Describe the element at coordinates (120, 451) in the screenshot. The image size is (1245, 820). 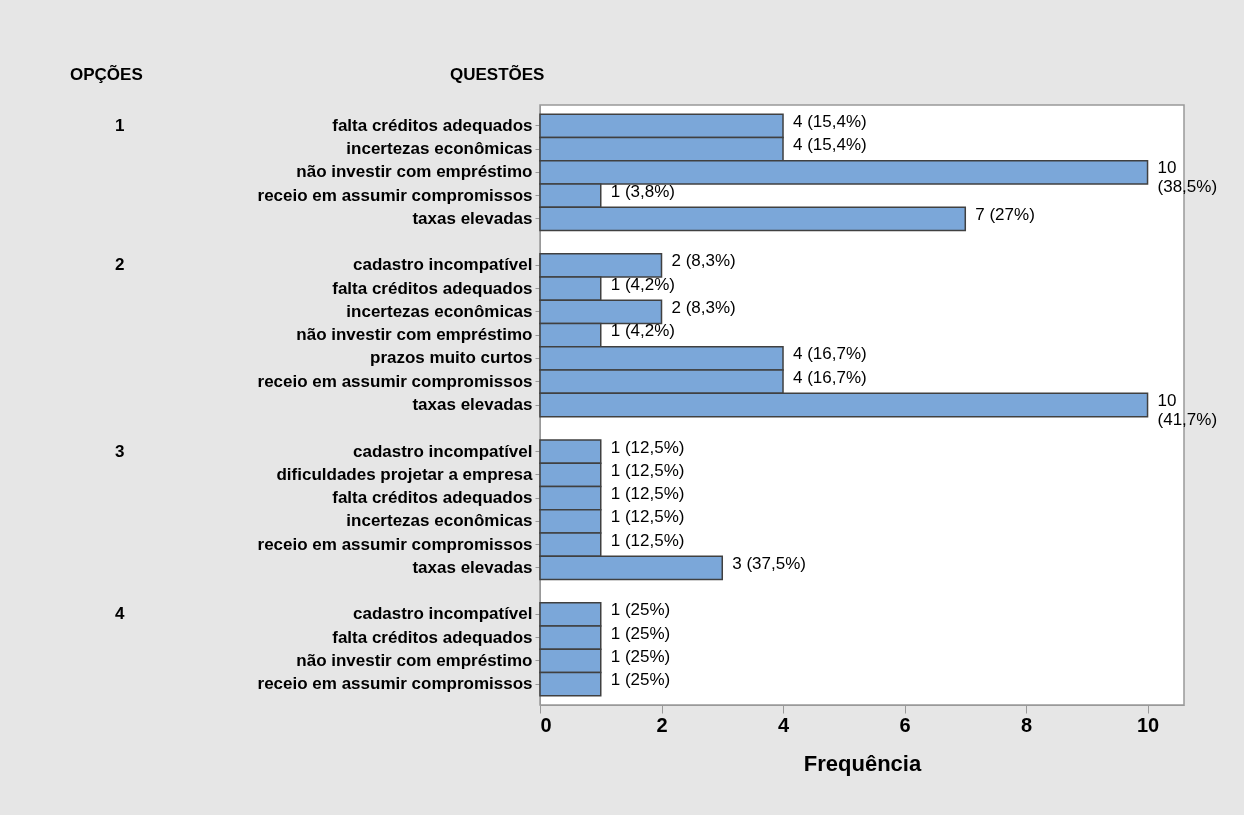
I see `text: 3` at that location.